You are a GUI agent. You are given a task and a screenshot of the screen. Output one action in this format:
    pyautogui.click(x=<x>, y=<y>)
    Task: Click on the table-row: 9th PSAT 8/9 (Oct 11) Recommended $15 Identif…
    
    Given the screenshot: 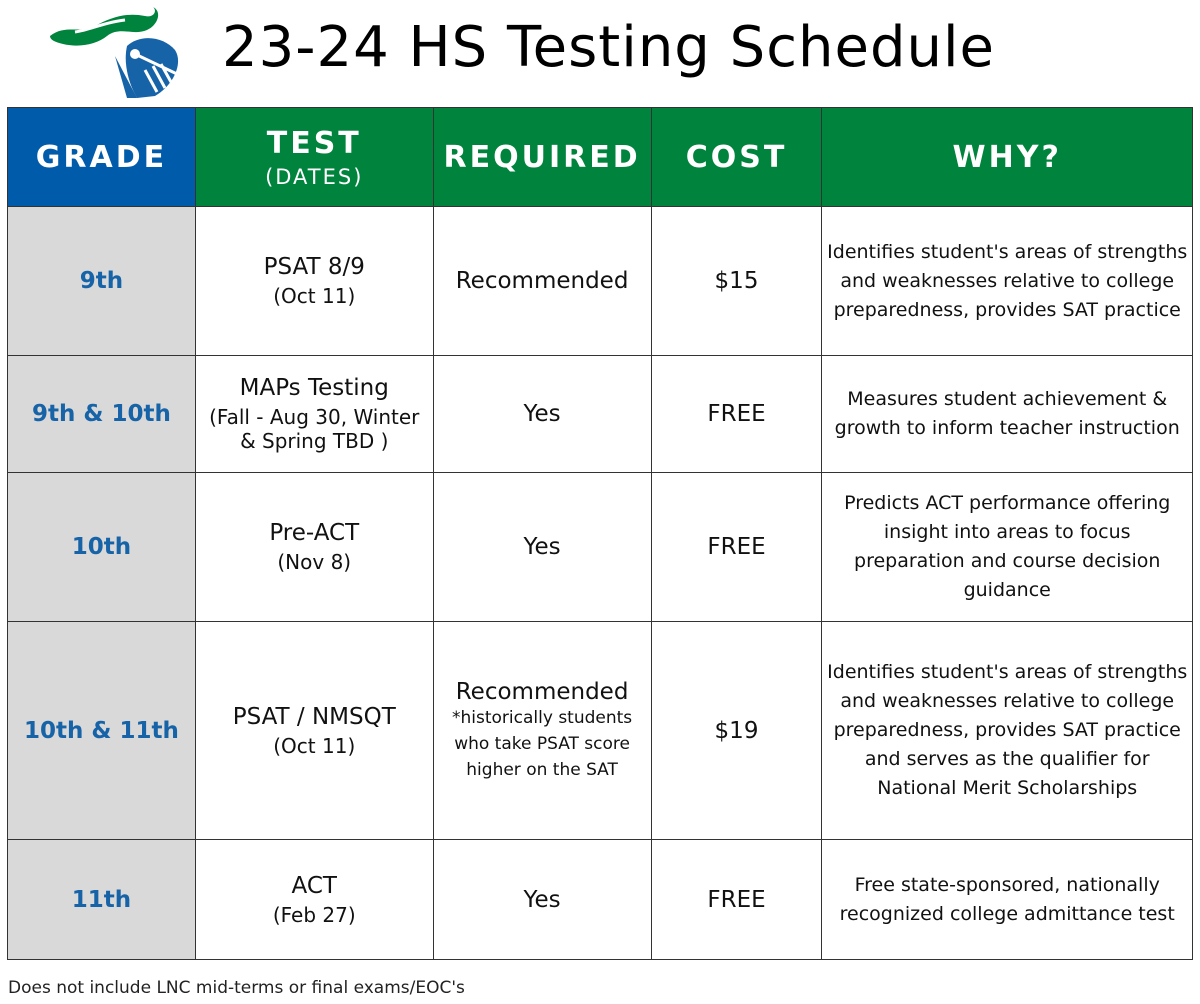 What is the action you would take?
    pyautogui.click(x=600, y=281)
    